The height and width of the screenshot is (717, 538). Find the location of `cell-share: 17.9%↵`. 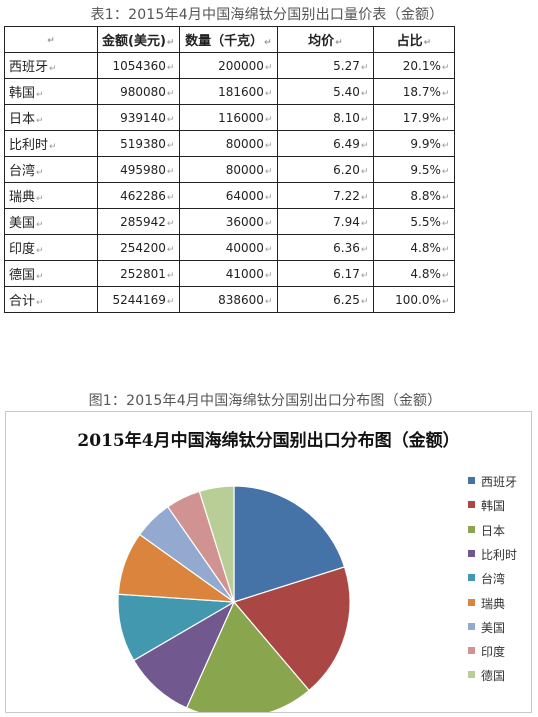

cell-share: 17.9%↵ is located at coordinates (414, 117).